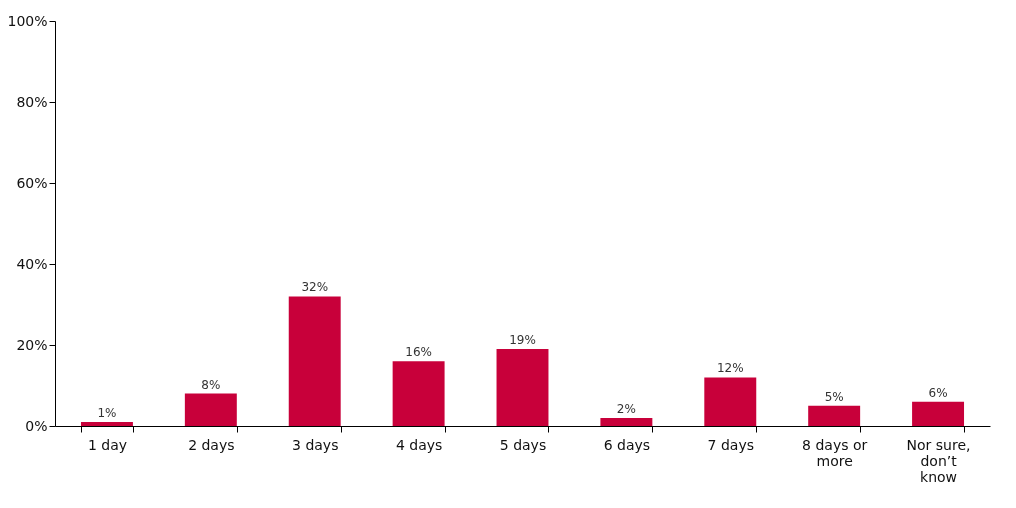 This screenshot has height=508, width=1016. I want to click on data-label: 8%, so click(211, 384).